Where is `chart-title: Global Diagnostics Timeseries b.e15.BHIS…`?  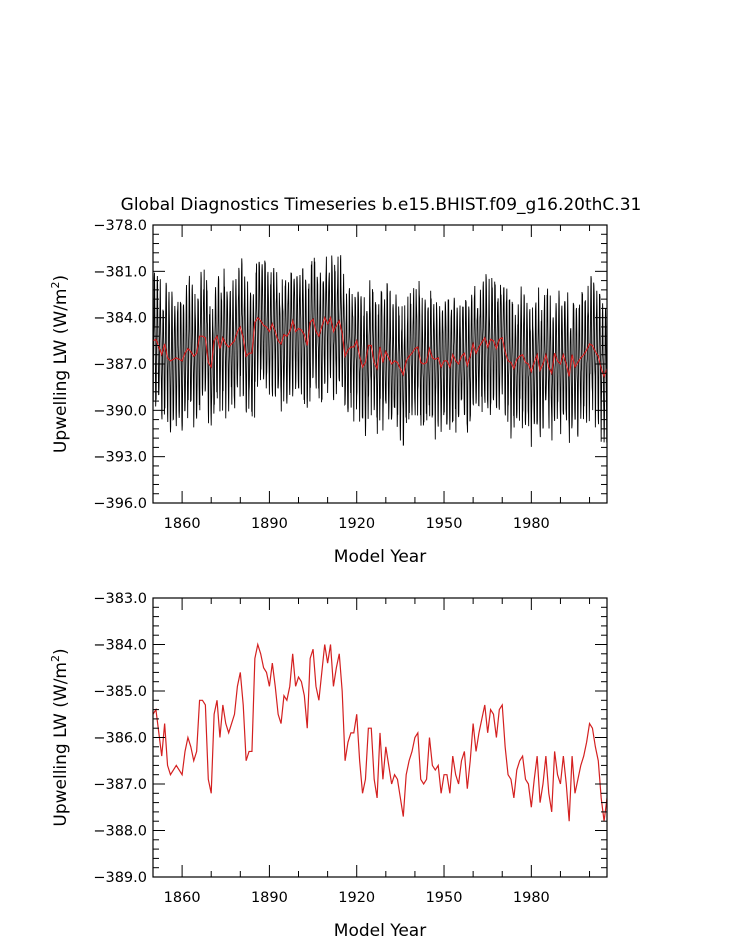
chart-title: Global Diagnostics Timeseries b.e15.BHIS… is located at coordinates (381, 205).